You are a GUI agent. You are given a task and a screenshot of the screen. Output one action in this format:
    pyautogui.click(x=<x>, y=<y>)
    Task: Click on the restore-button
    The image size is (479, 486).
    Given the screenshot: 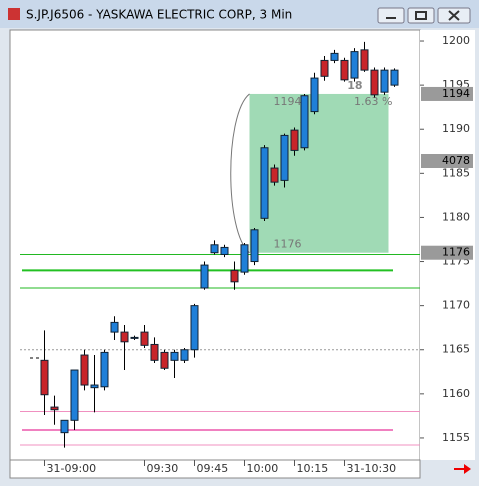 What is the action you would take?
    pyautogui.click(x=421, y=15)
    